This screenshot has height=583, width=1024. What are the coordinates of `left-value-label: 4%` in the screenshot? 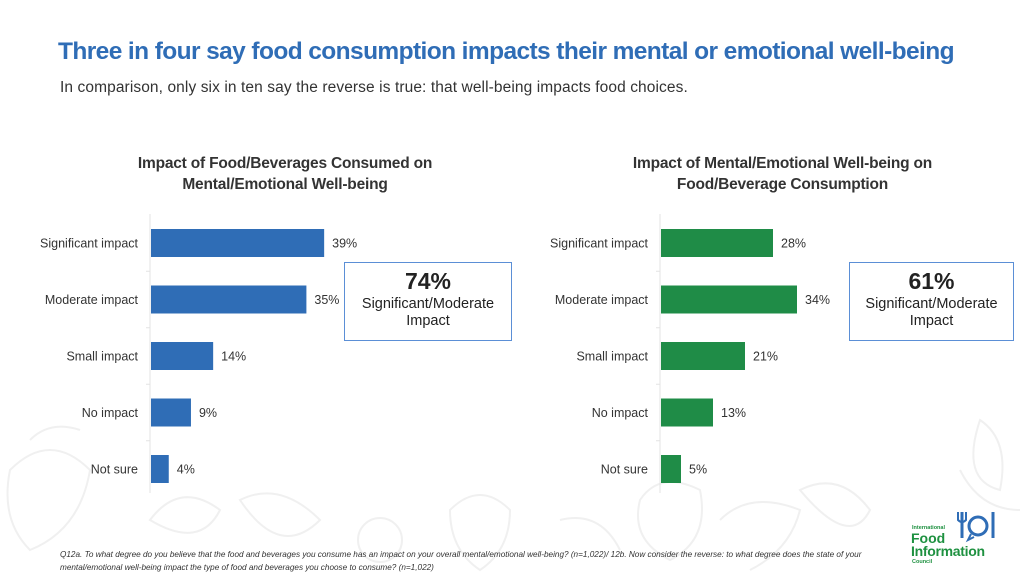 It's located at (186, 470).